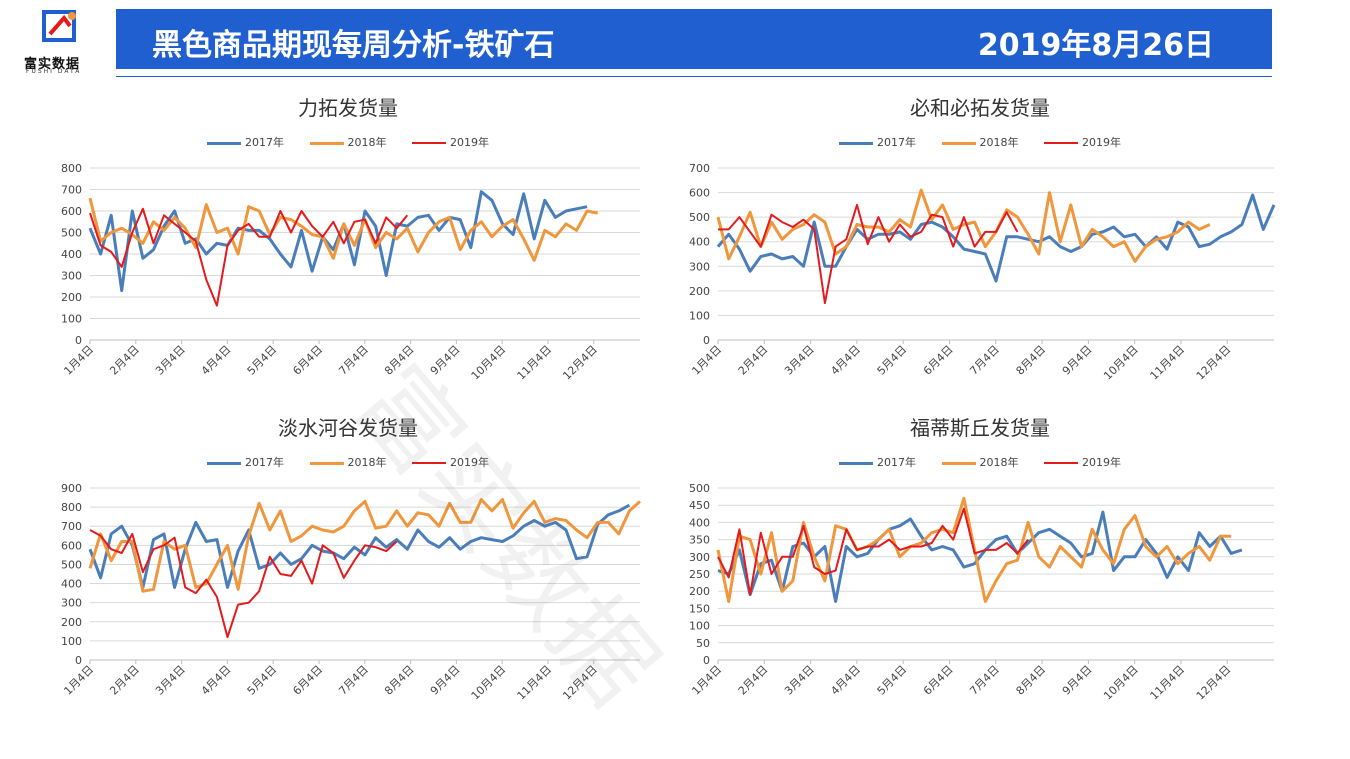  I want to click on y-tick-label: 350, so click(699, 540).